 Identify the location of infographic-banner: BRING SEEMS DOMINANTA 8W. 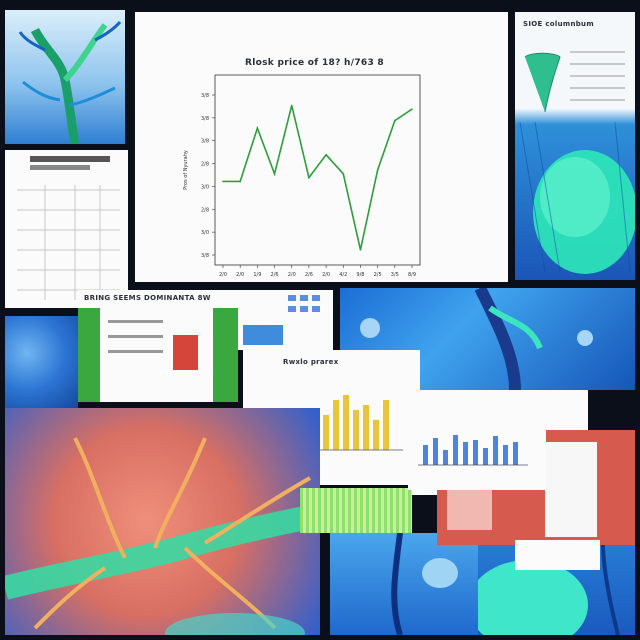
(158, 346).